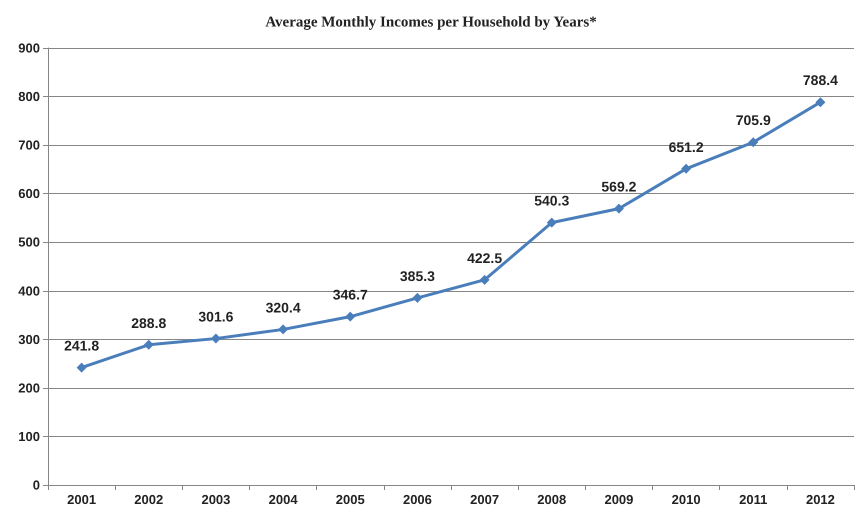 Image resolution: width=862 pixels, height=515 pixels. Describe the element at coordinates (29, 436) in the screenshot. I see `y-tick-label: 100` at that location.